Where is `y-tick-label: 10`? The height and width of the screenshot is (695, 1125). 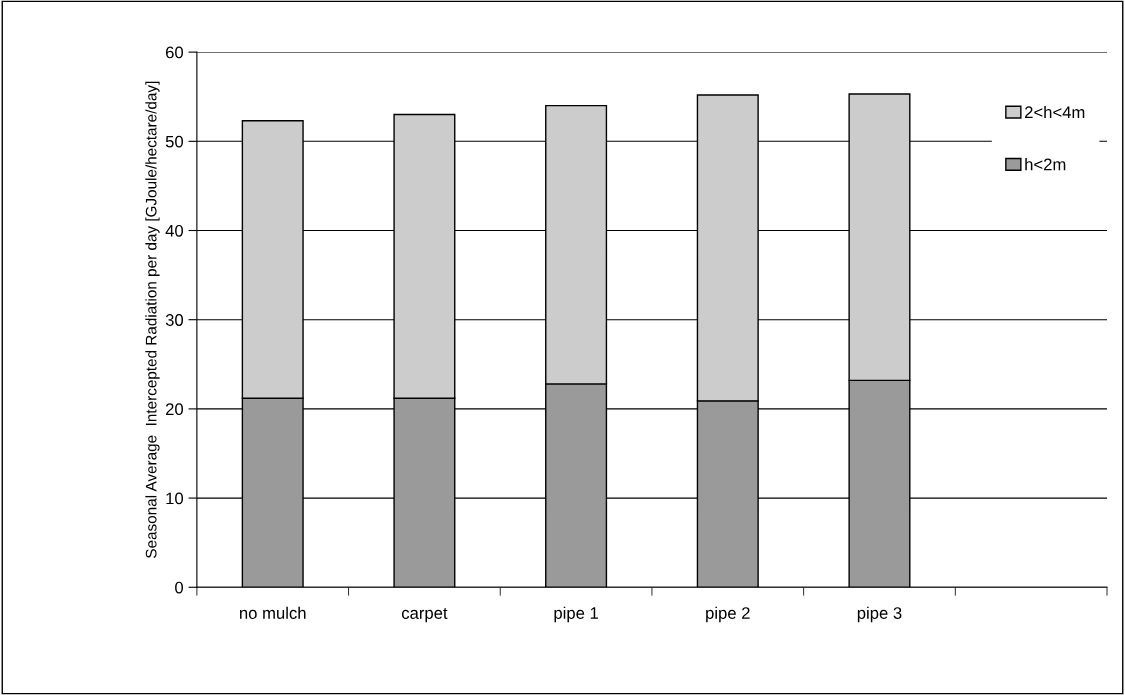 y-tick-label: 10 is located at coordinates (175, 498).